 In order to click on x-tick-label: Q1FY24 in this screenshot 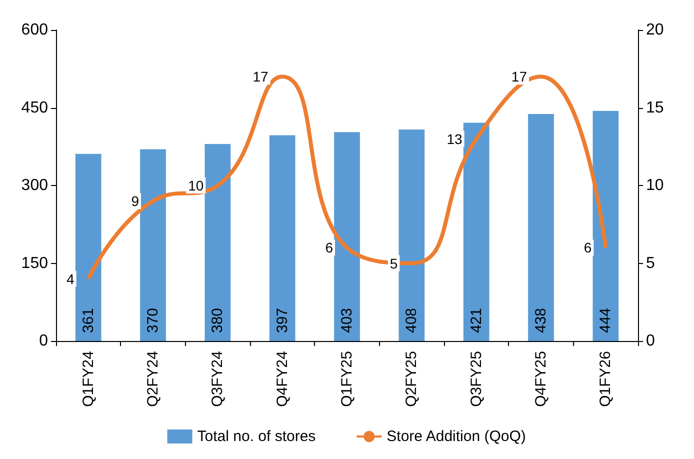, I will do `click(88, 379)`.